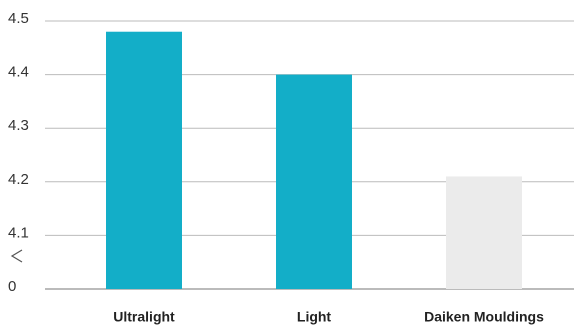 The image size is (574, 327). I want to click on y-tick-label: 4.5, so click(18, 18).